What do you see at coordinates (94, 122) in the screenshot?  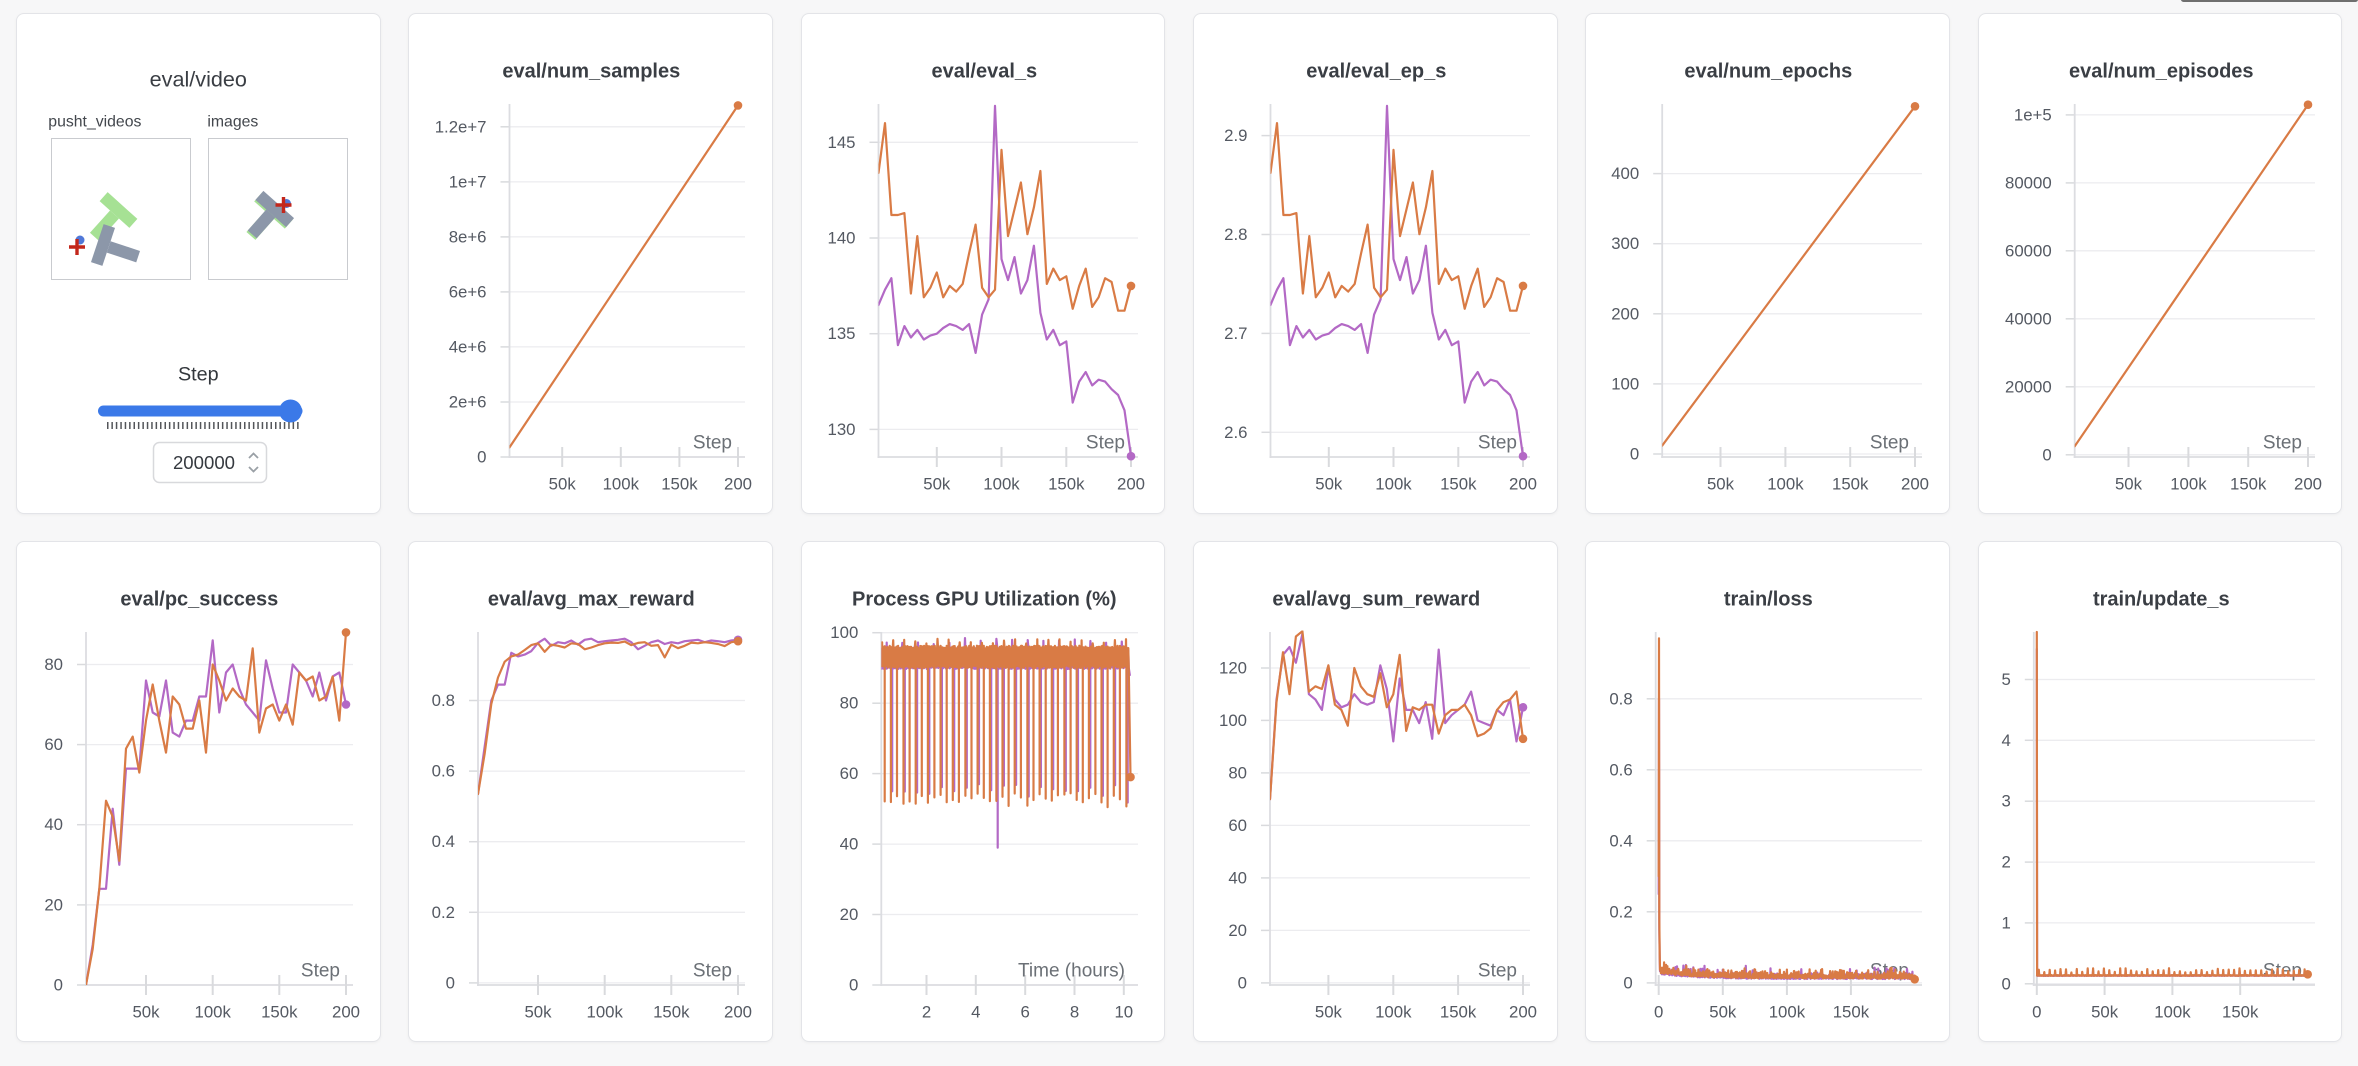 I see `svg-text: pusht_videos` at bounding box center [94, 122].